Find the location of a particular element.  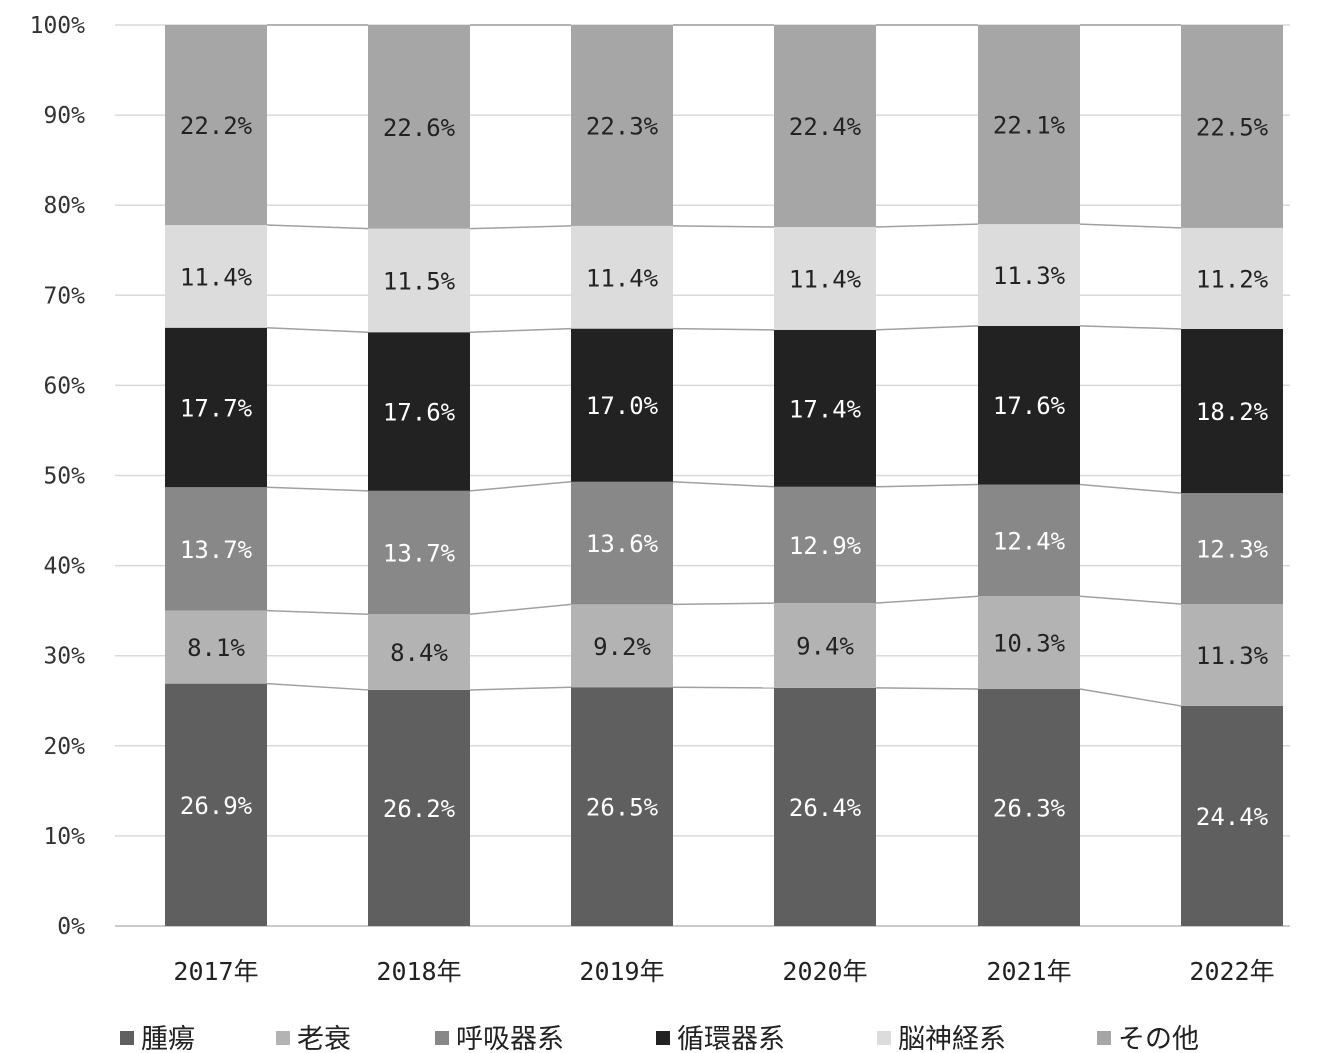

data-label: 26.4% is located at coordinates (825, 808).